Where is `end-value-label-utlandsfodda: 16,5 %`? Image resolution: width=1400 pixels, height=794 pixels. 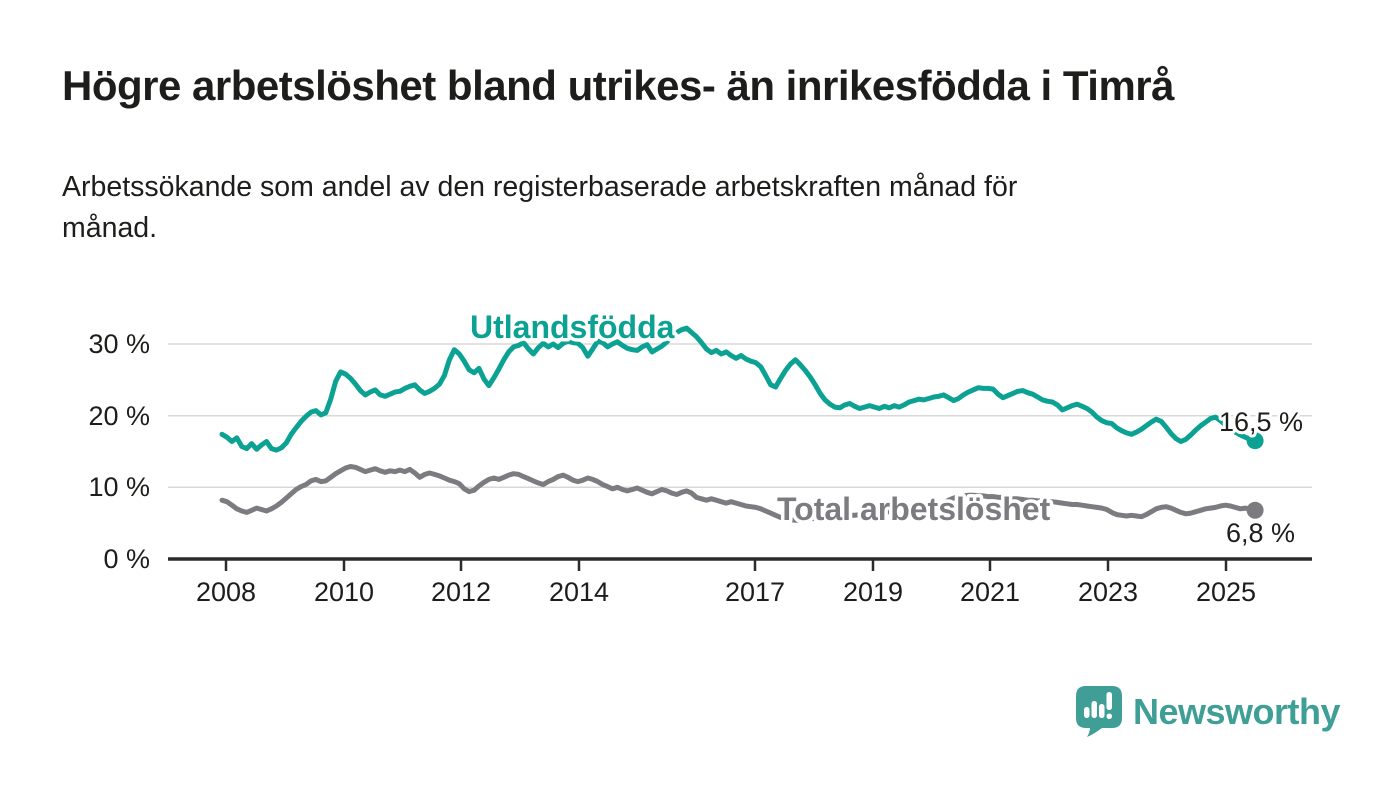
end-value-label-utlandsfodda: 16,5 % is located at coordinates (1261, 422).